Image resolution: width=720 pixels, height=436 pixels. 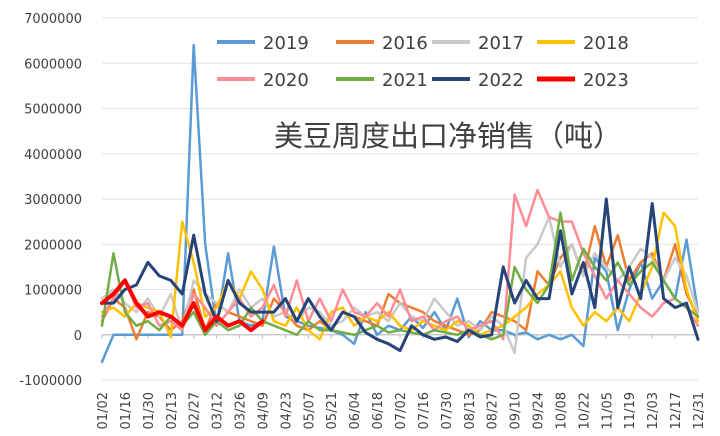 What do you see at coordinates (405, 43) in the screenshot?
I see `legend-label-2016: 2016` at bounding box center [405, 43].